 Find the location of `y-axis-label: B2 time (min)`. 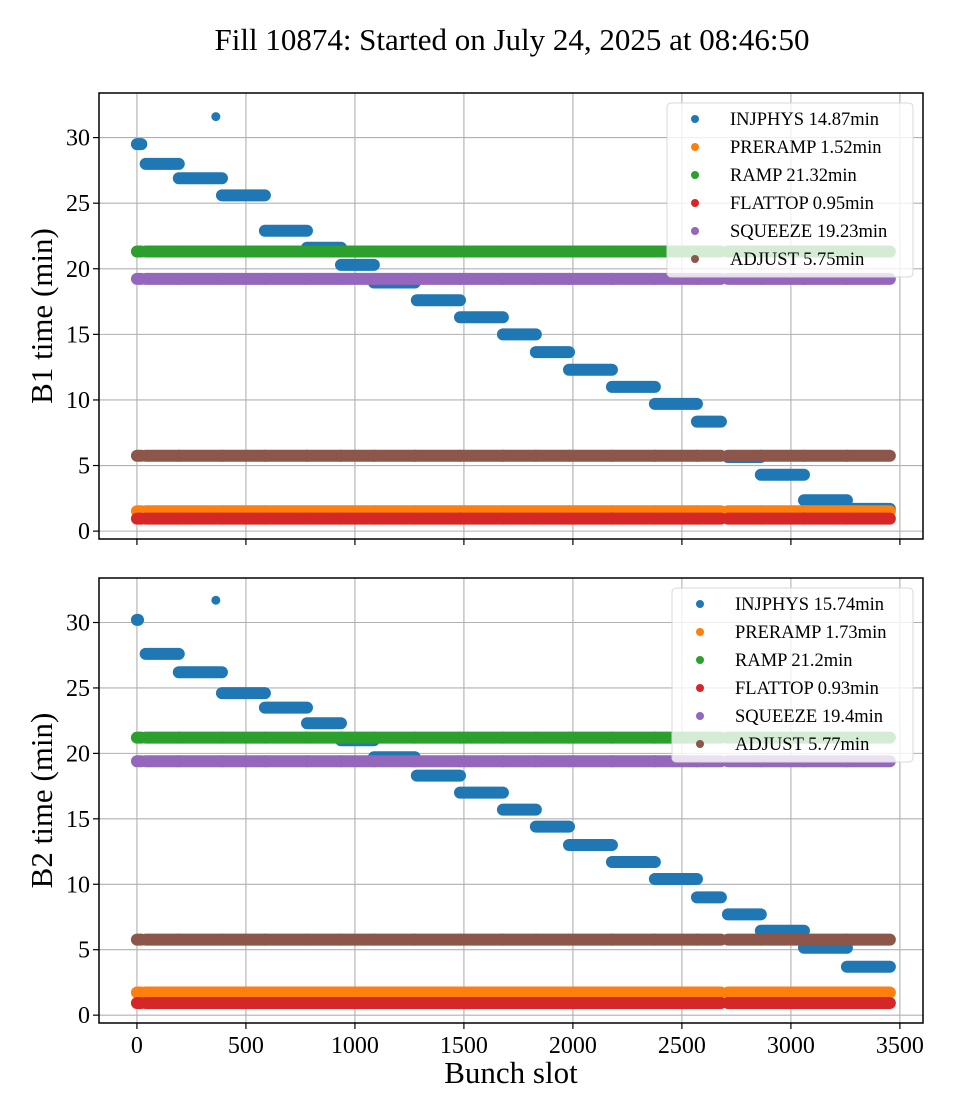

y-axis-label: B2 time (min) is located at coordinates (41, 801).